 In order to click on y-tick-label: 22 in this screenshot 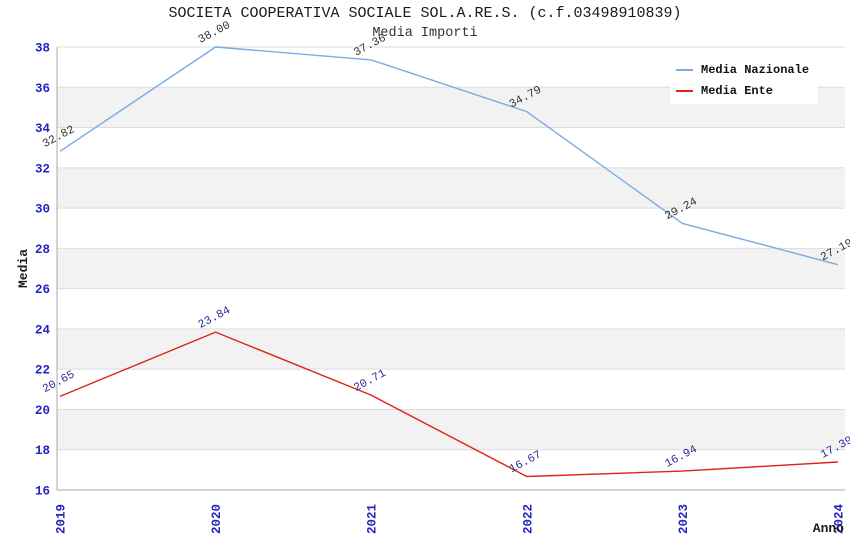, I will do `click(42, 371)`.